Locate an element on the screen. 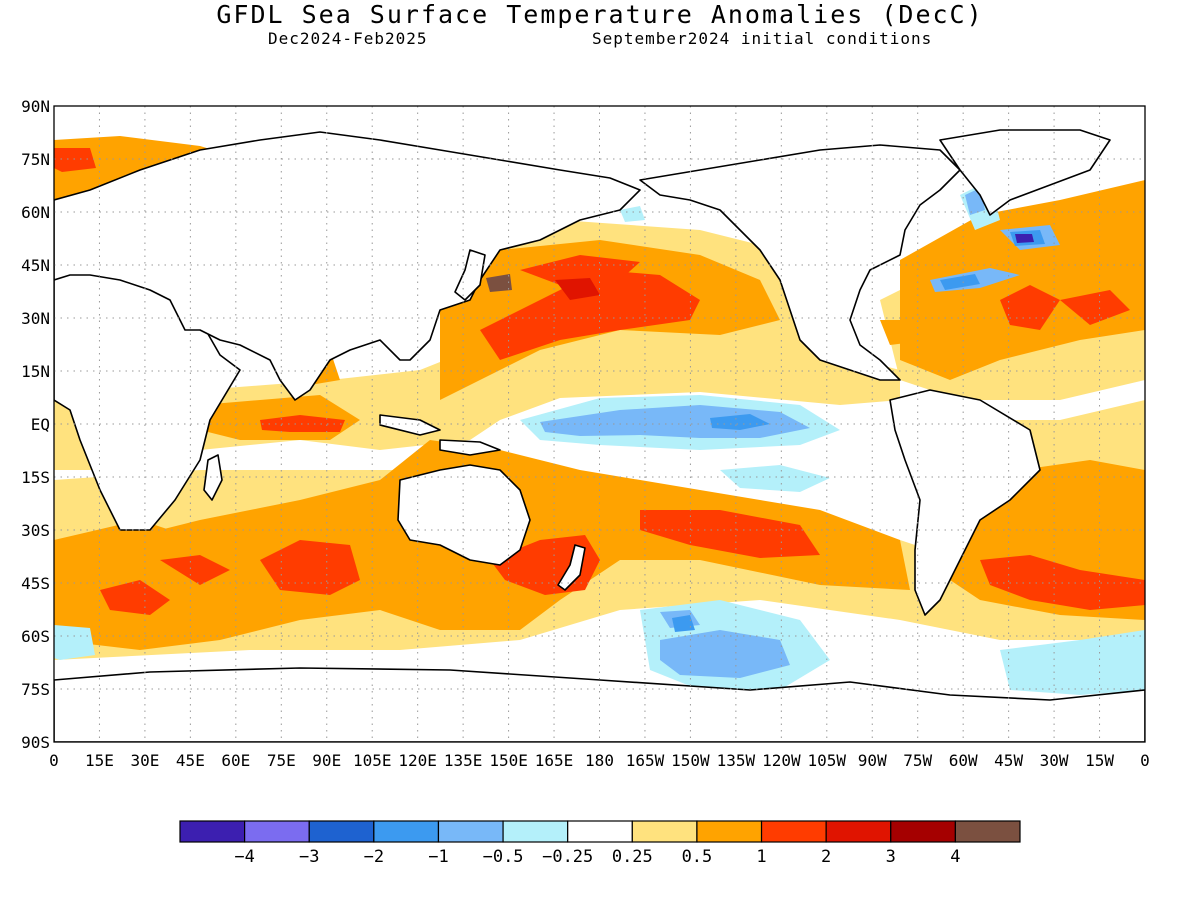 The height and width of the screenshot is (900, 1200). lon-tick-label: 75W is located at coordinates (917, 760).